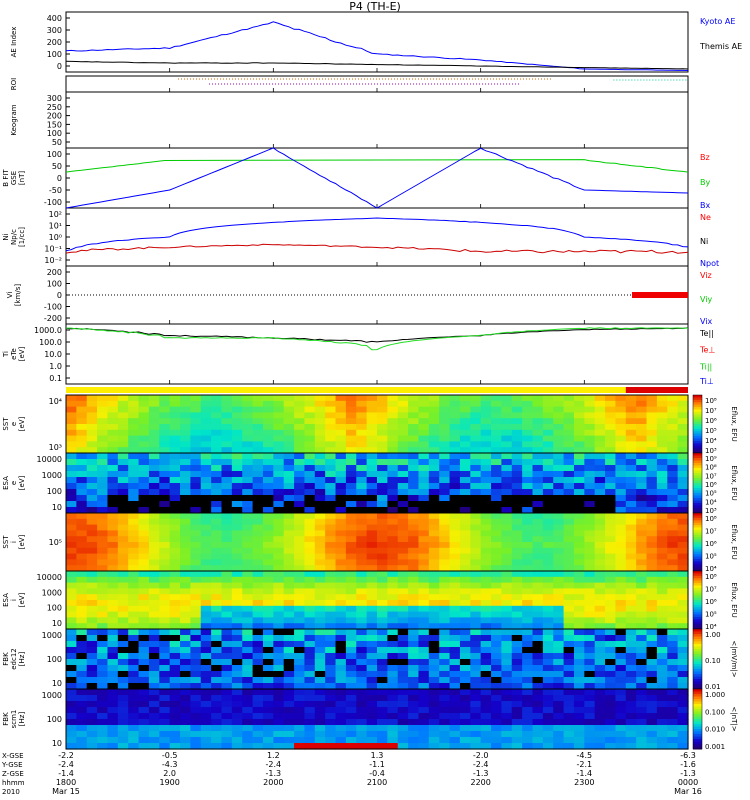 The width and height of the screenshot is (750, 800). Describe the element at coordinates (688, 773) in the screenshot. I see `x-axis-value: -1.3` at that location.